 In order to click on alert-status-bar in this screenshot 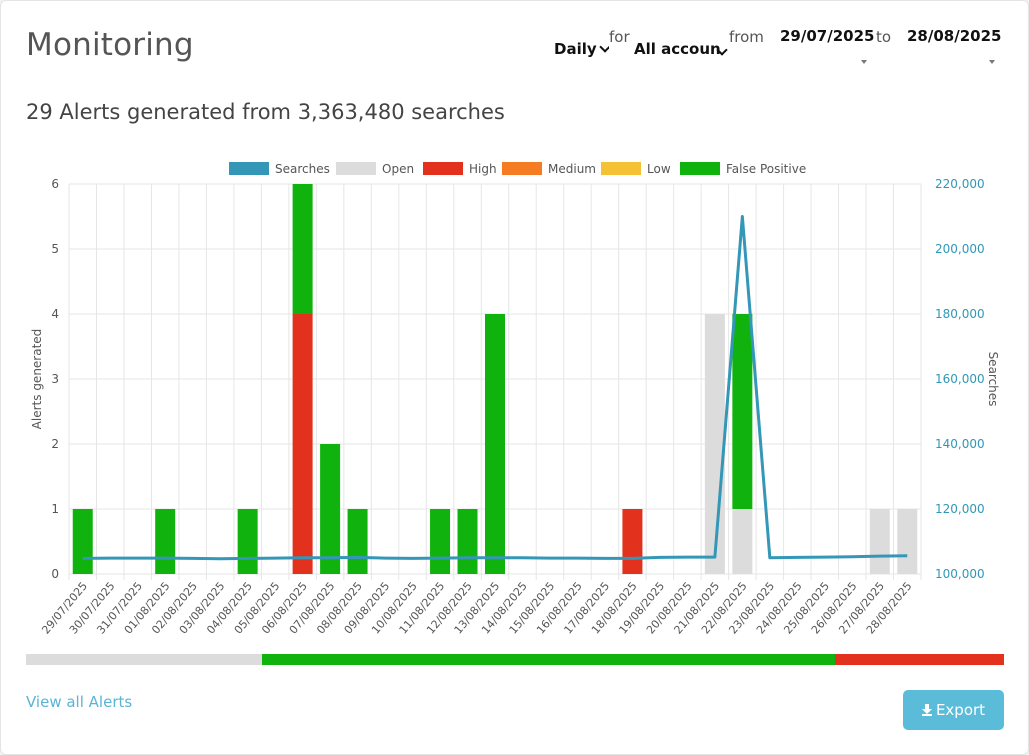, I will do `click(515, 659)`.